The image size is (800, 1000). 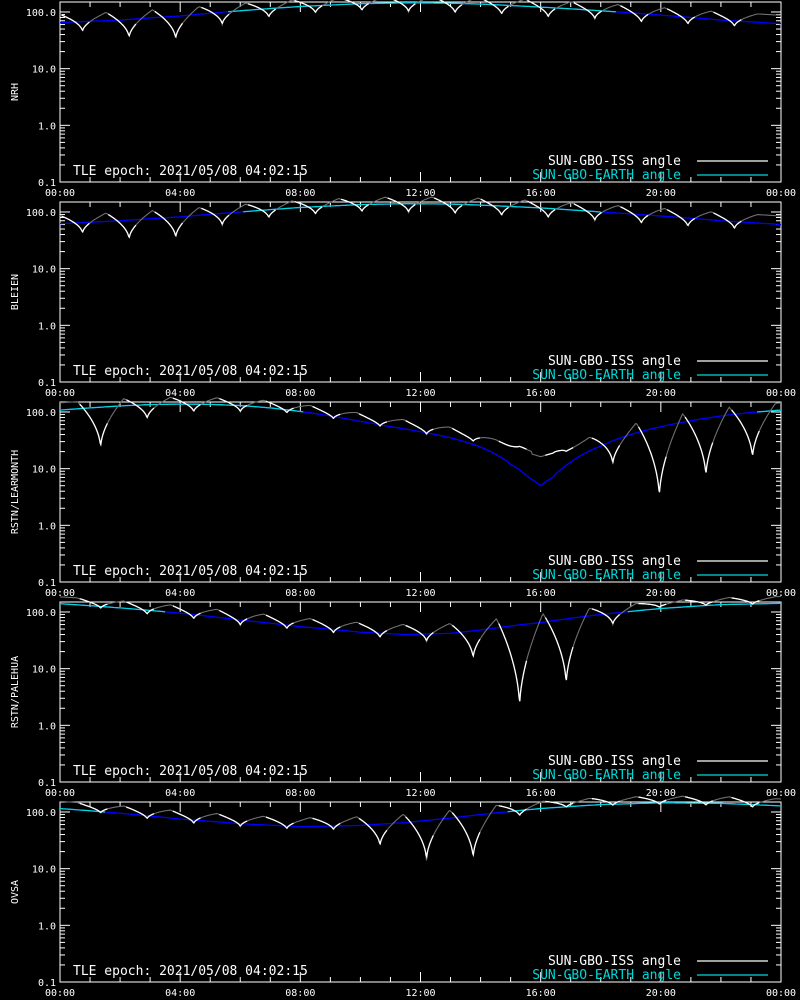 I want to click on y-axis-label: OVSA, so click(x=15, y=892).